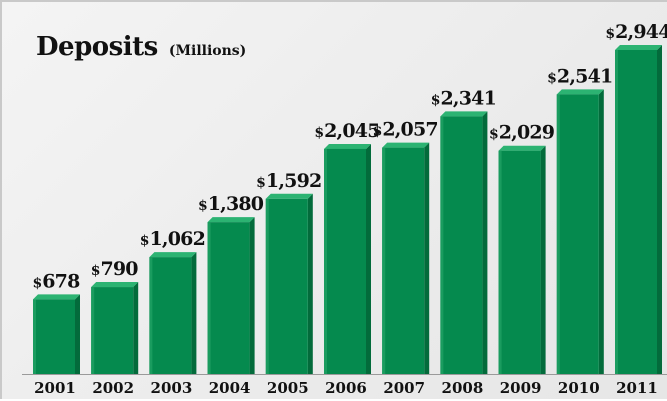 This screenshot has width=667, height=401. What do you see at coordinates (579, 388) in the screenshot?
I see `x-tick-label: 2010` at bounding box center [579, 388].